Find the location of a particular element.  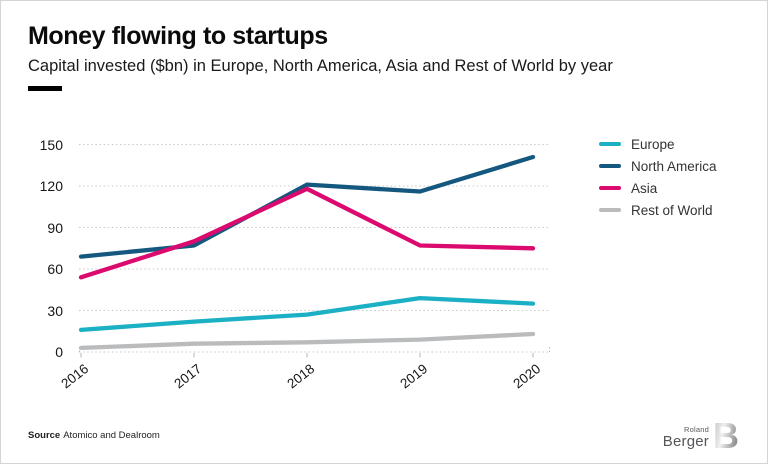

legend-item-north-america: North America is located at coordinates (658, 166).